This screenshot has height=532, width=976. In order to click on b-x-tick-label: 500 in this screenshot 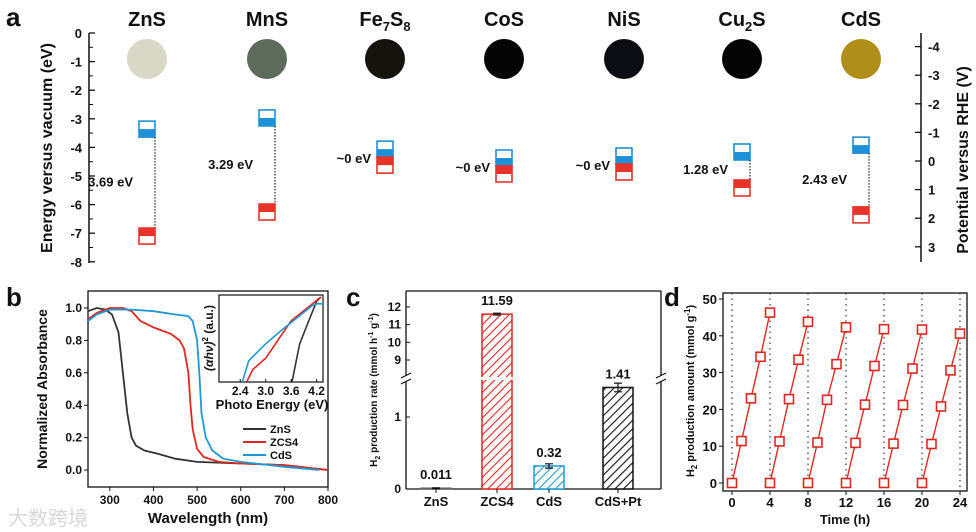, I will do `click(197, 500)`.